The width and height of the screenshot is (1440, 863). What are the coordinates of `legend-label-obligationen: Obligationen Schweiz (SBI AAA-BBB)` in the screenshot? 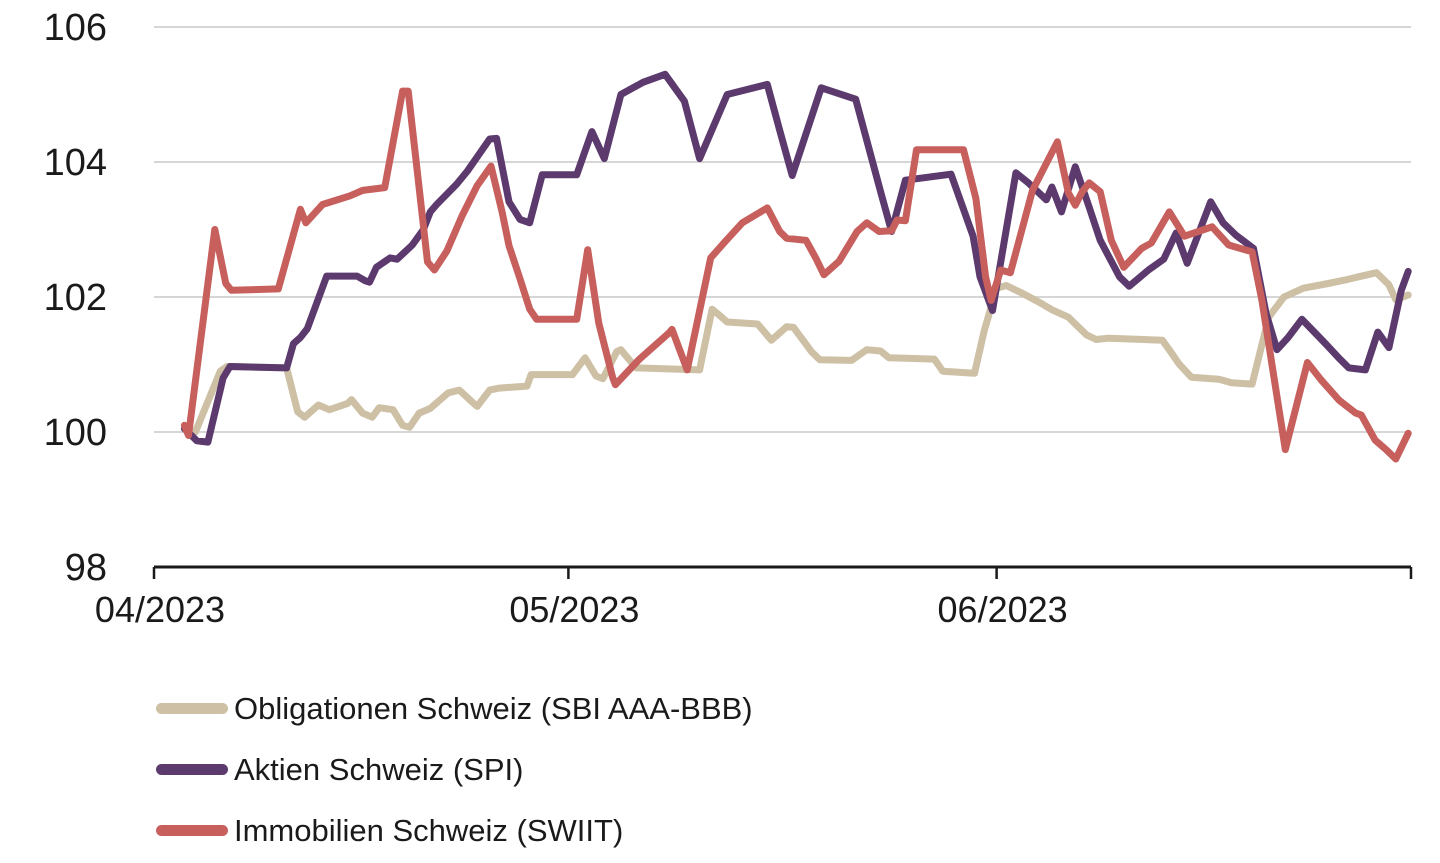 It's located at (493, 708).